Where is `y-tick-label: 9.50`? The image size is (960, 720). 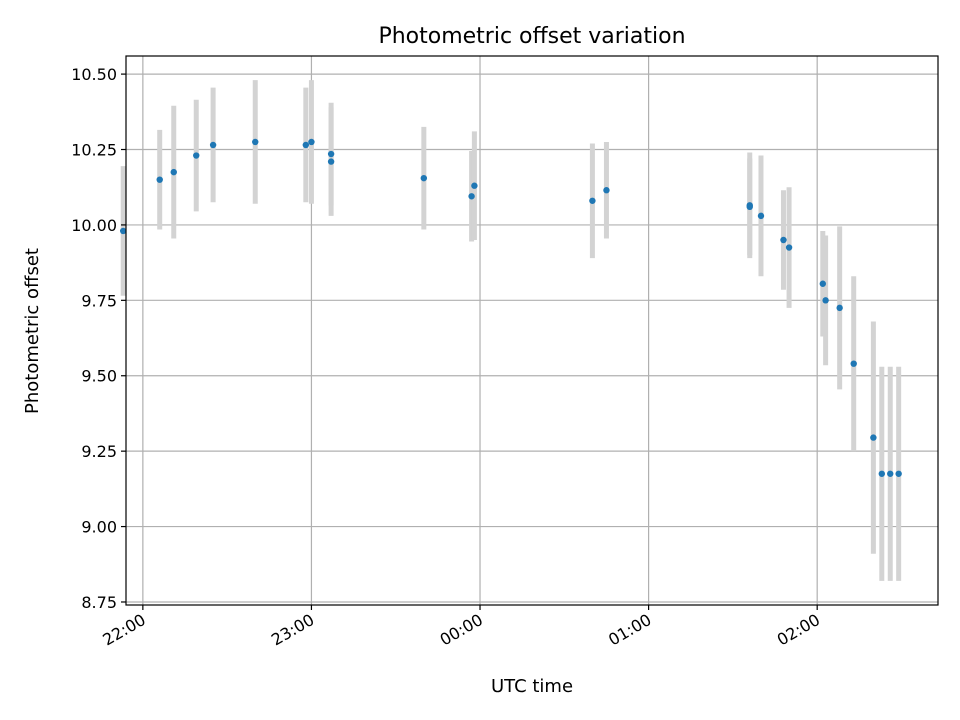 y-tick-label: 9.50 is located at coordinates (99, 376).